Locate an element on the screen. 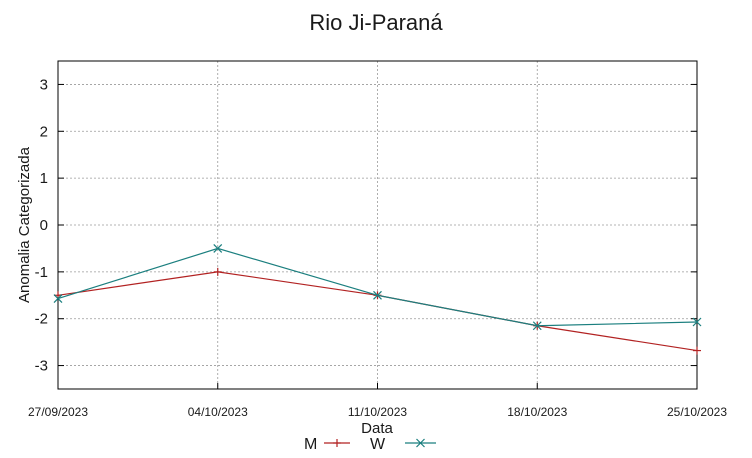 This screenshot has height=458, width=752. x-tick-label: 27/09/2023 is located at coordinates (58, 412).